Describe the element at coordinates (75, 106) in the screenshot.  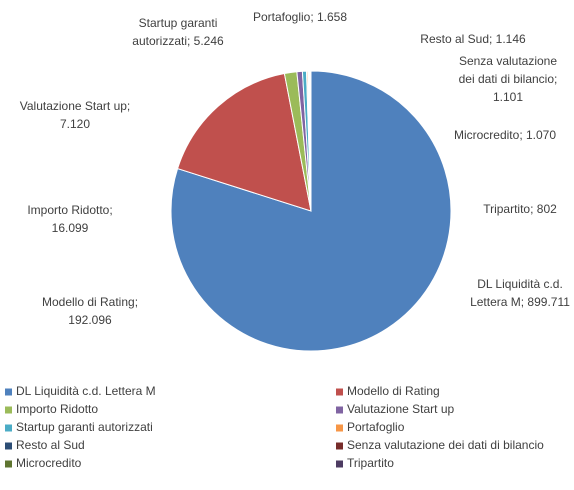
I see `data-label-line: Valutazione Start up;` at that location.